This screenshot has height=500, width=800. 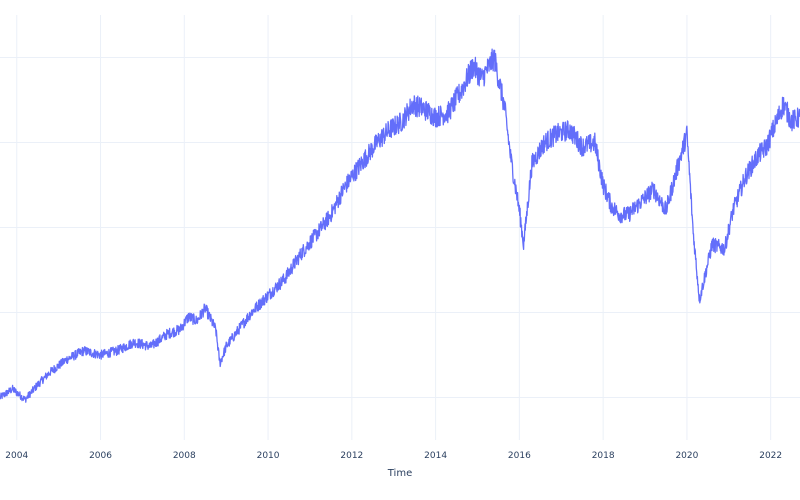 I want to click on x-tick-label: 2012, so click(x=351, y=456).